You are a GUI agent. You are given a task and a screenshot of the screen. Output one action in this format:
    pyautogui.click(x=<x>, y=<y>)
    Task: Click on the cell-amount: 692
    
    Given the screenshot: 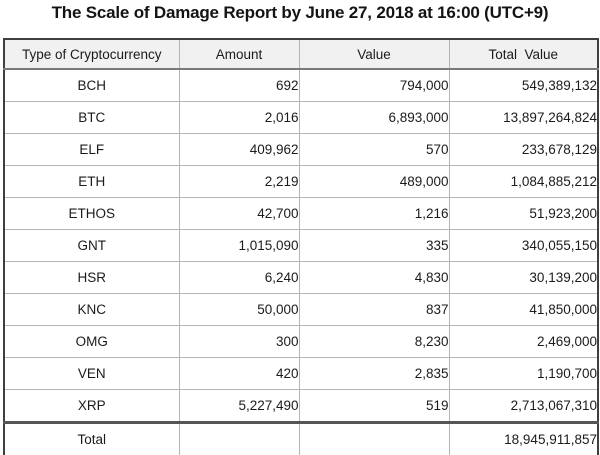 What is the action you would take?
    pyautogui.click(x=239, y=85)
    